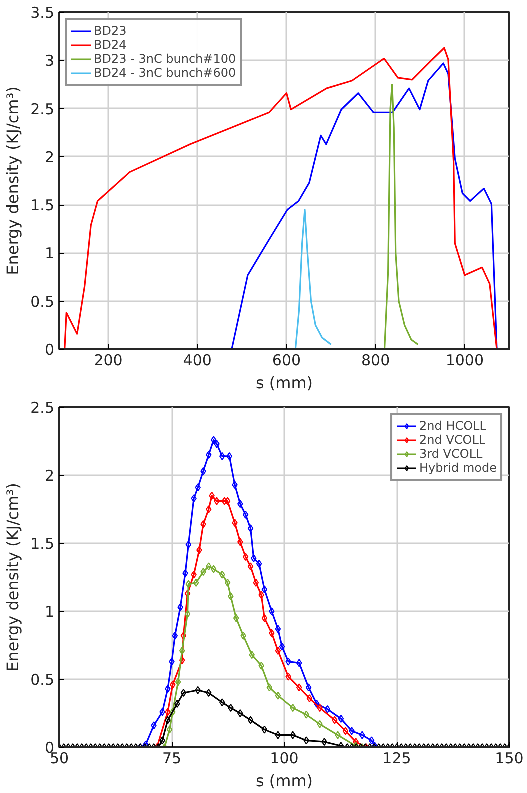 This screenshot has height=793, width=527. Describe the element at coordinates (285, 383) in the screenshot. I see `x-axis-title: s (mm)` at that location.